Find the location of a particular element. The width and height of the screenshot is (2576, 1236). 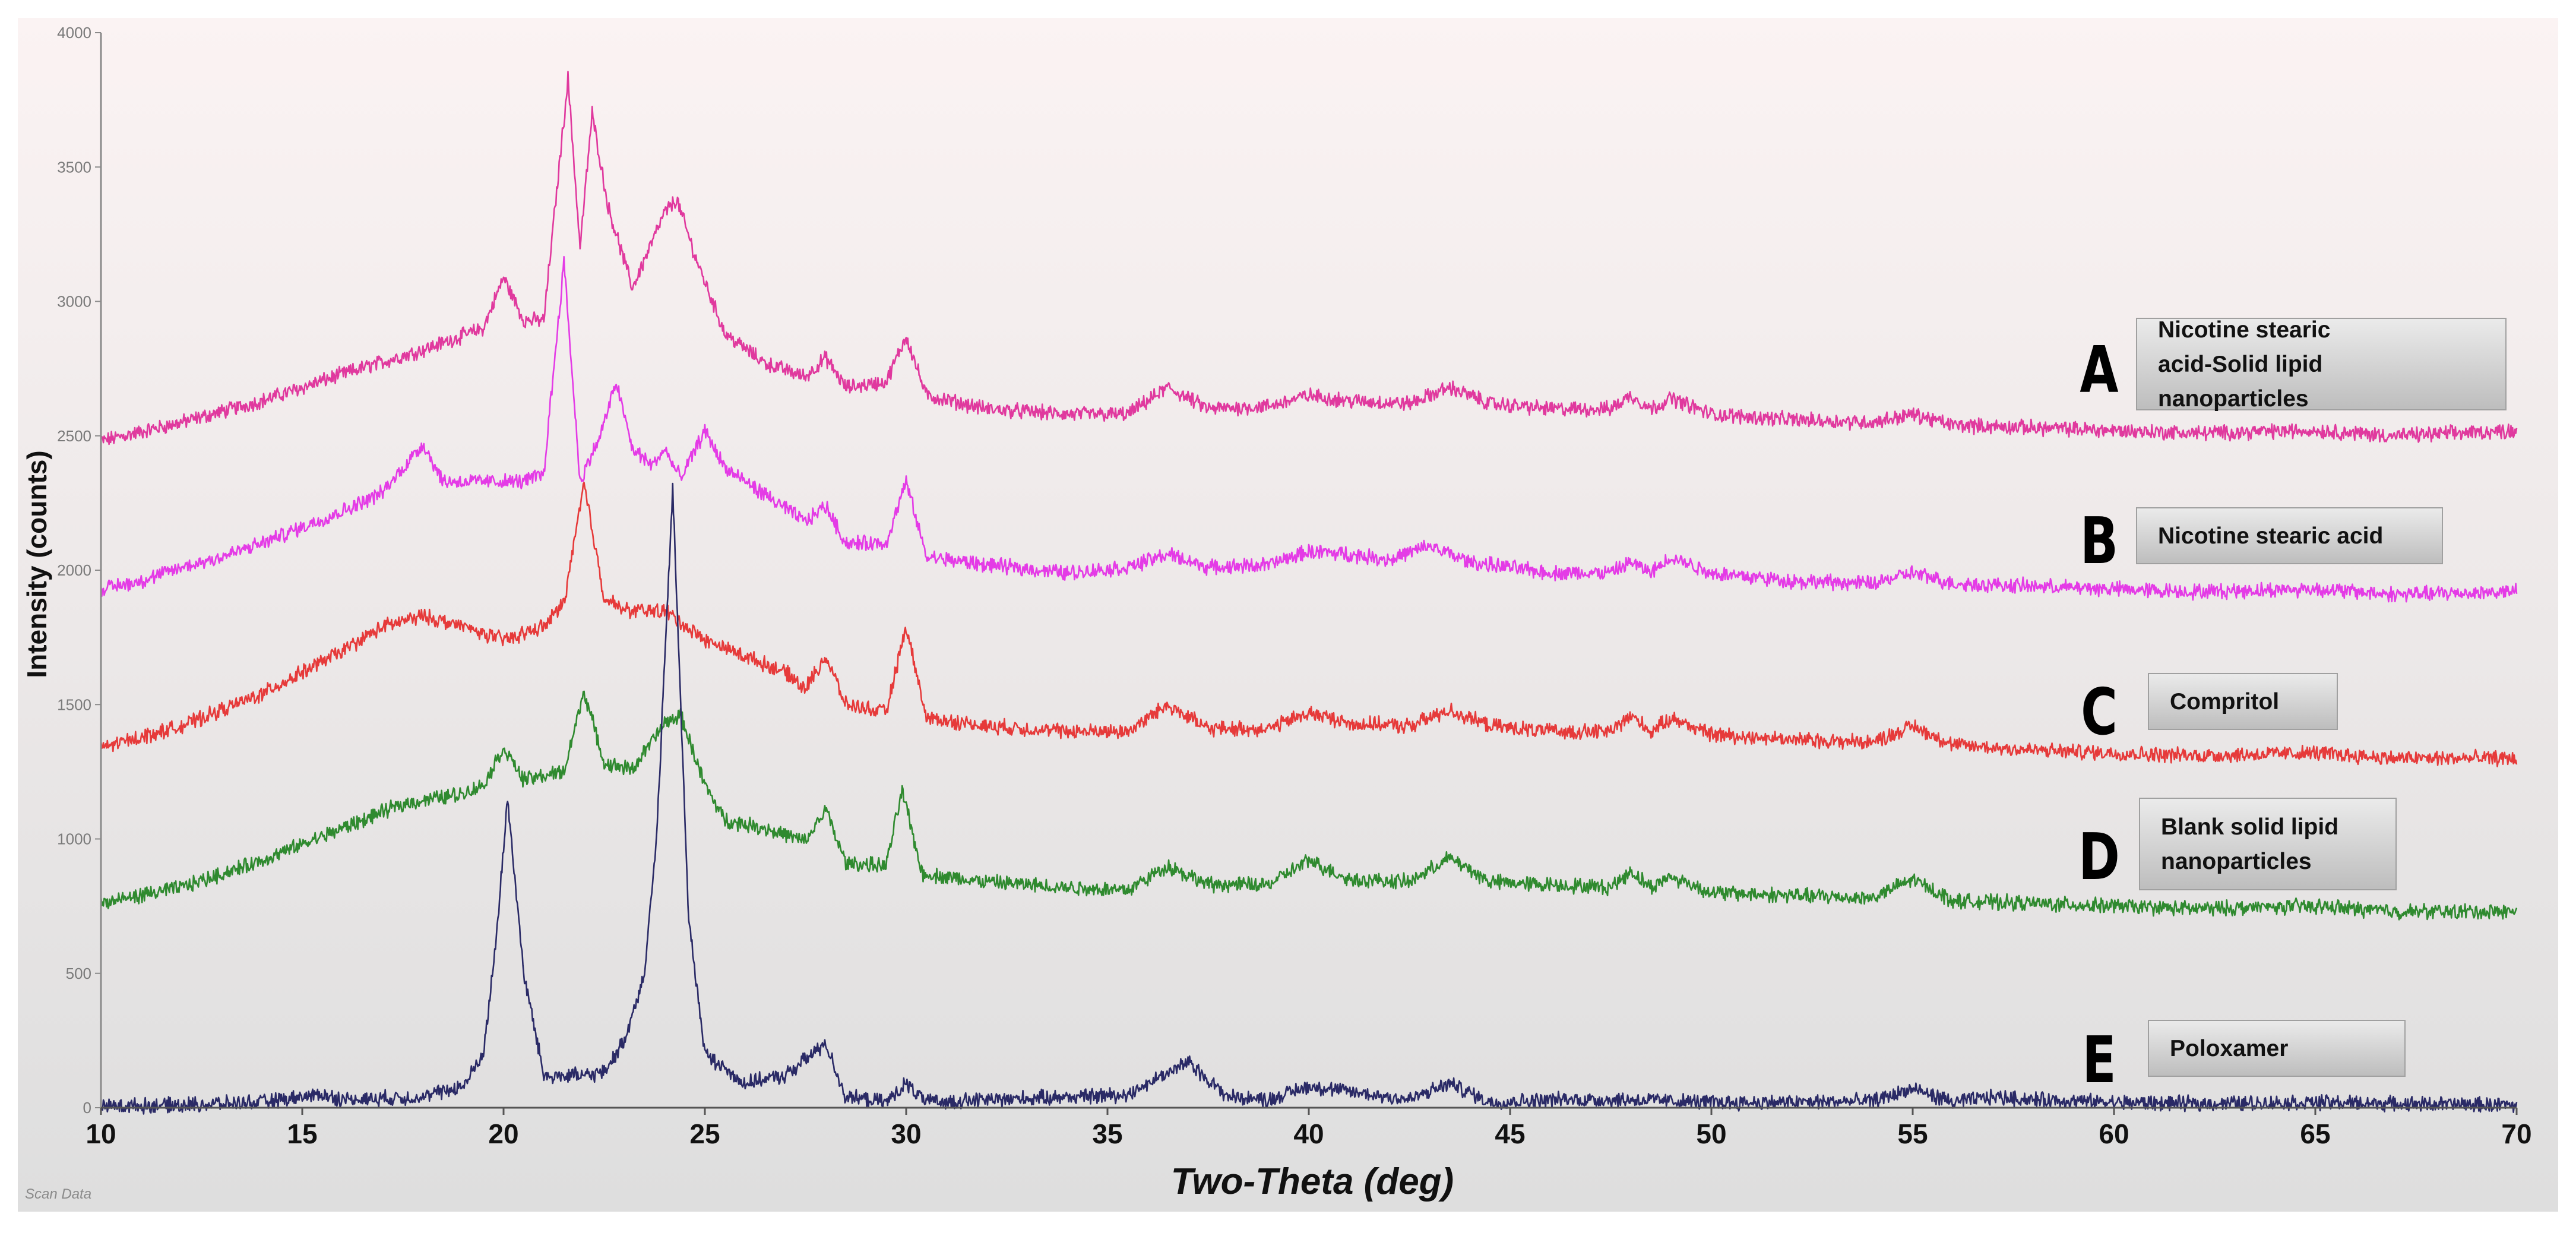

y-axis-ticks: 0 500 1000 1500 2000 2500 3000 3500 4000 is located at coordinates (79, 570).